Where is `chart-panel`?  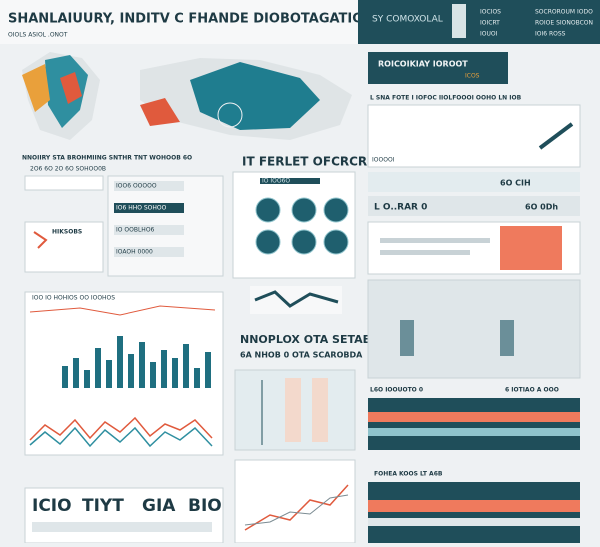 chart-panel is located at coordinates (124, 373).